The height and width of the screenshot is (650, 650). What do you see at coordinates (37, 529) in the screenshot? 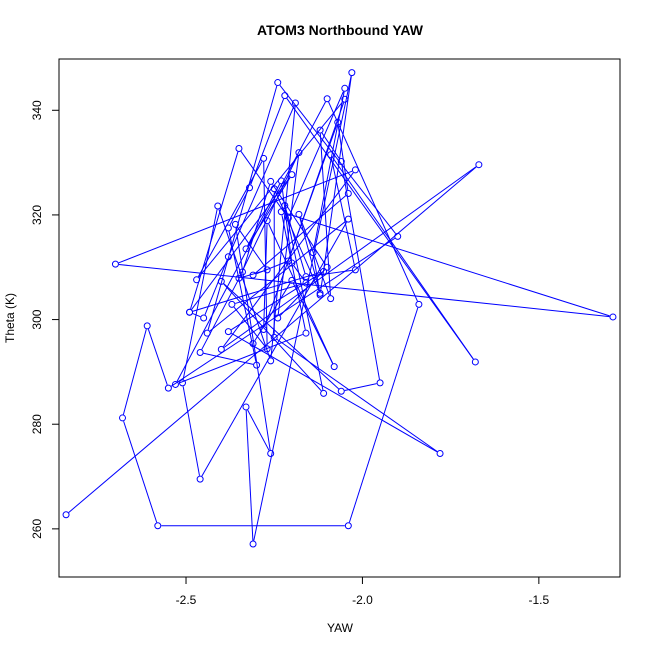
I see `y-tick-label: 260` at bounding box center [37, 529].